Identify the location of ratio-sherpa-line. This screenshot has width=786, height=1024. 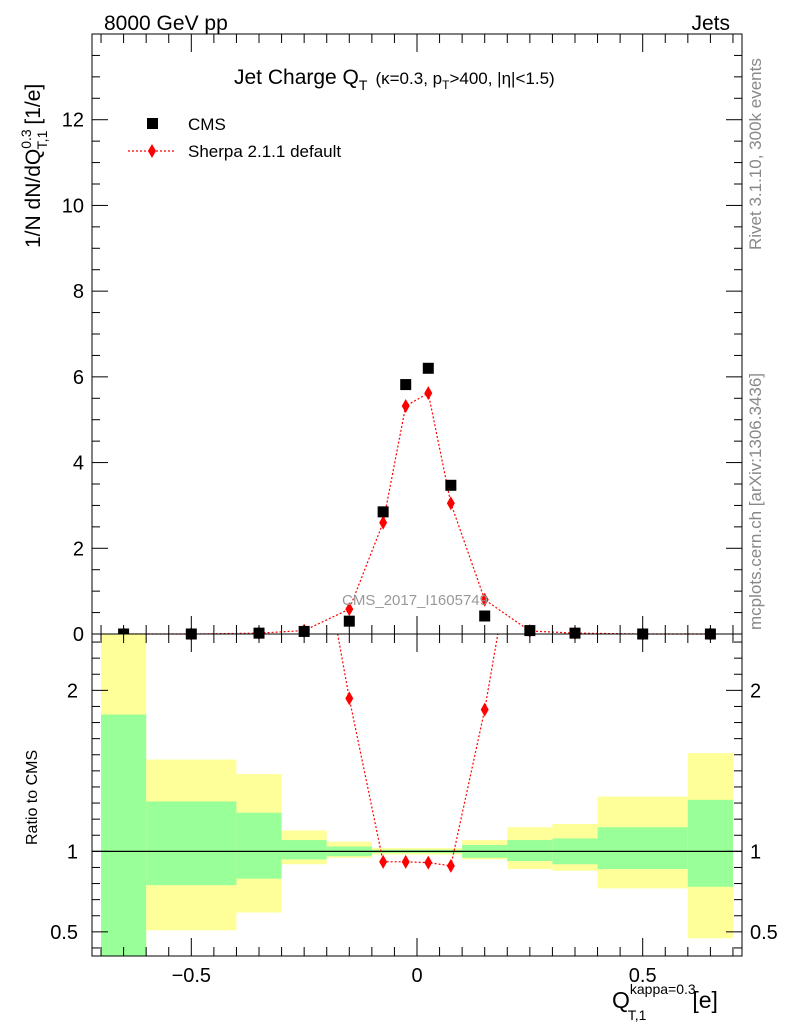
(418, 750).